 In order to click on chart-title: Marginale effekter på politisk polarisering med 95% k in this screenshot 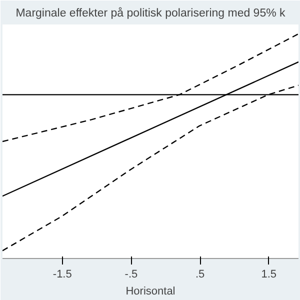, I will do `click(151, 13)`.